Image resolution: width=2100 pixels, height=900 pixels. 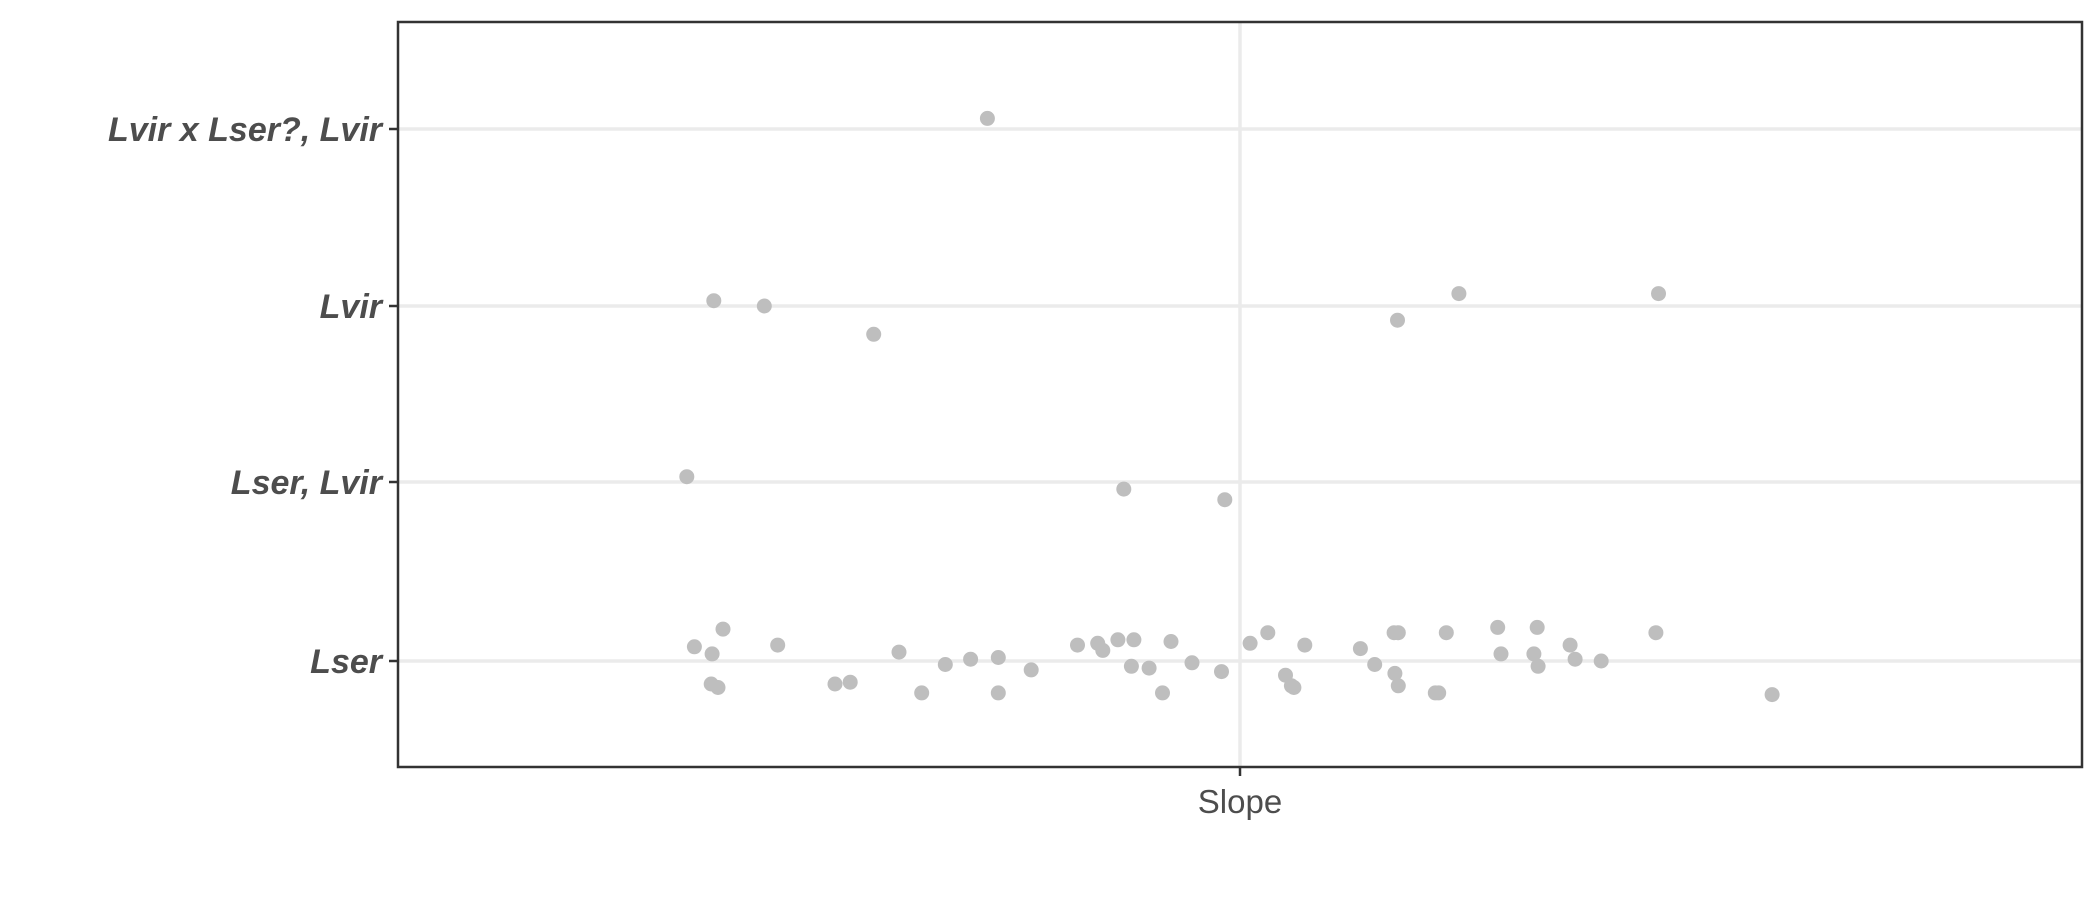 I want to click on y-axis-ticks: Lser Lser, Lvir Lvir Lvir x Lser?, Lvir, so click(x=253, y=396).